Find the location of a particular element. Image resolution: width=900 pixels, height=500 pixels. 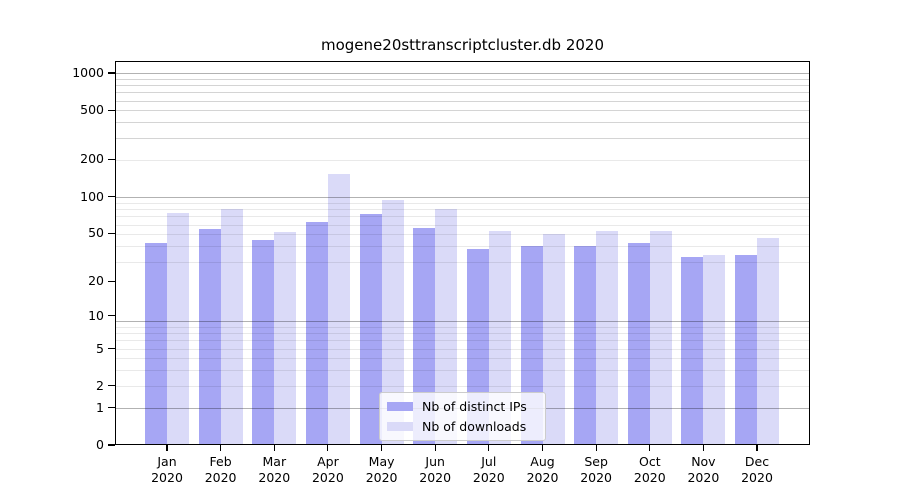

x-tick-label-feb: Feb 2020 is located at coordinates (220, 469).